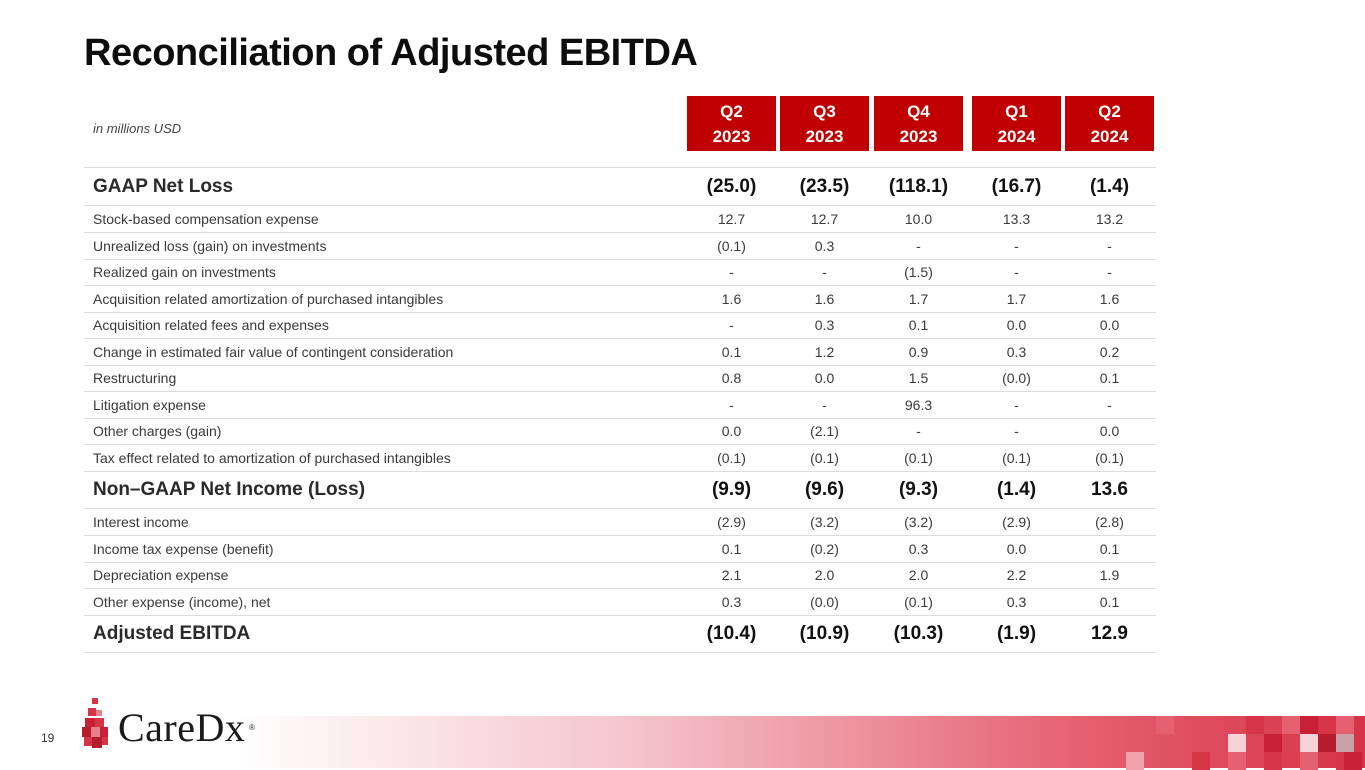 The height and width of the screenshot is (770, 1365). What do you see at coordinates (1016, 522) in the screenshot?
I see `row-value: (2.9)` at bounding box center [1016, 522].